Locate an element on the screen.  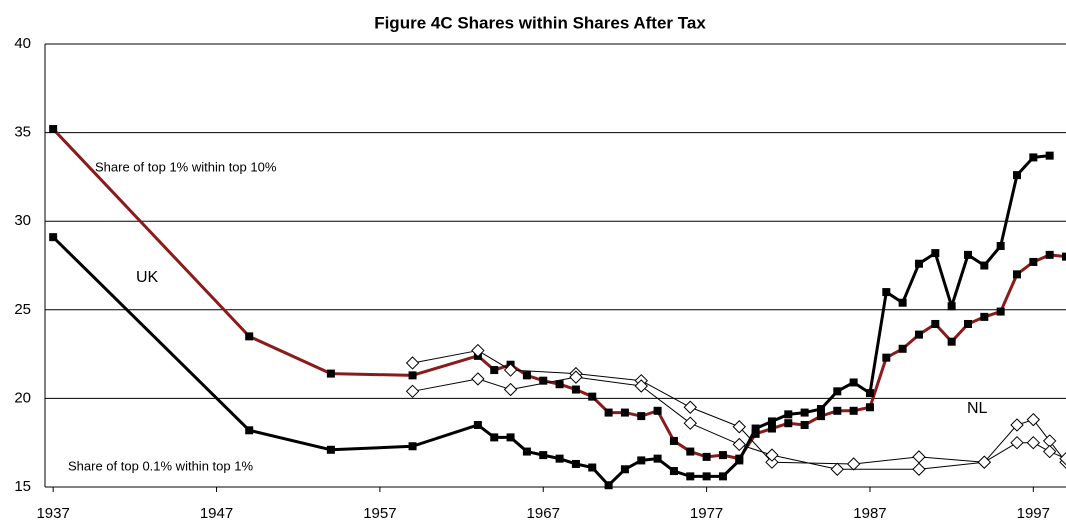
y-tick-label: 40 is located at coordinates (22, 43).